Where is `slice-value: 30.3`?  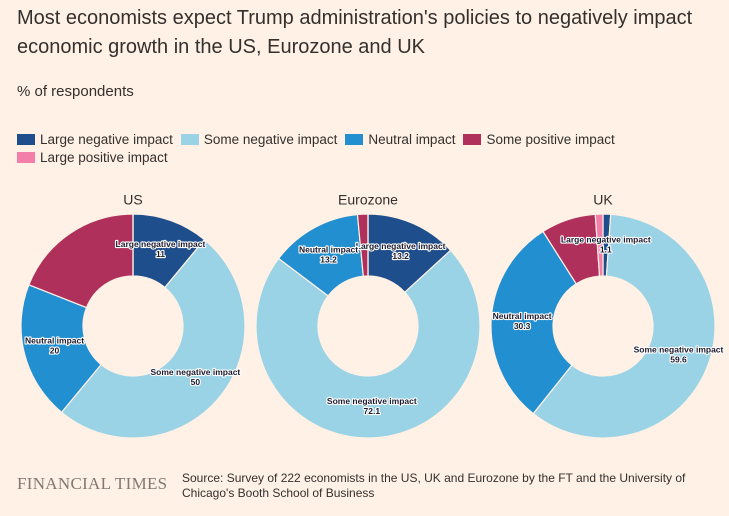
slice-value: 30.3 is located at coordinates (522, 326).